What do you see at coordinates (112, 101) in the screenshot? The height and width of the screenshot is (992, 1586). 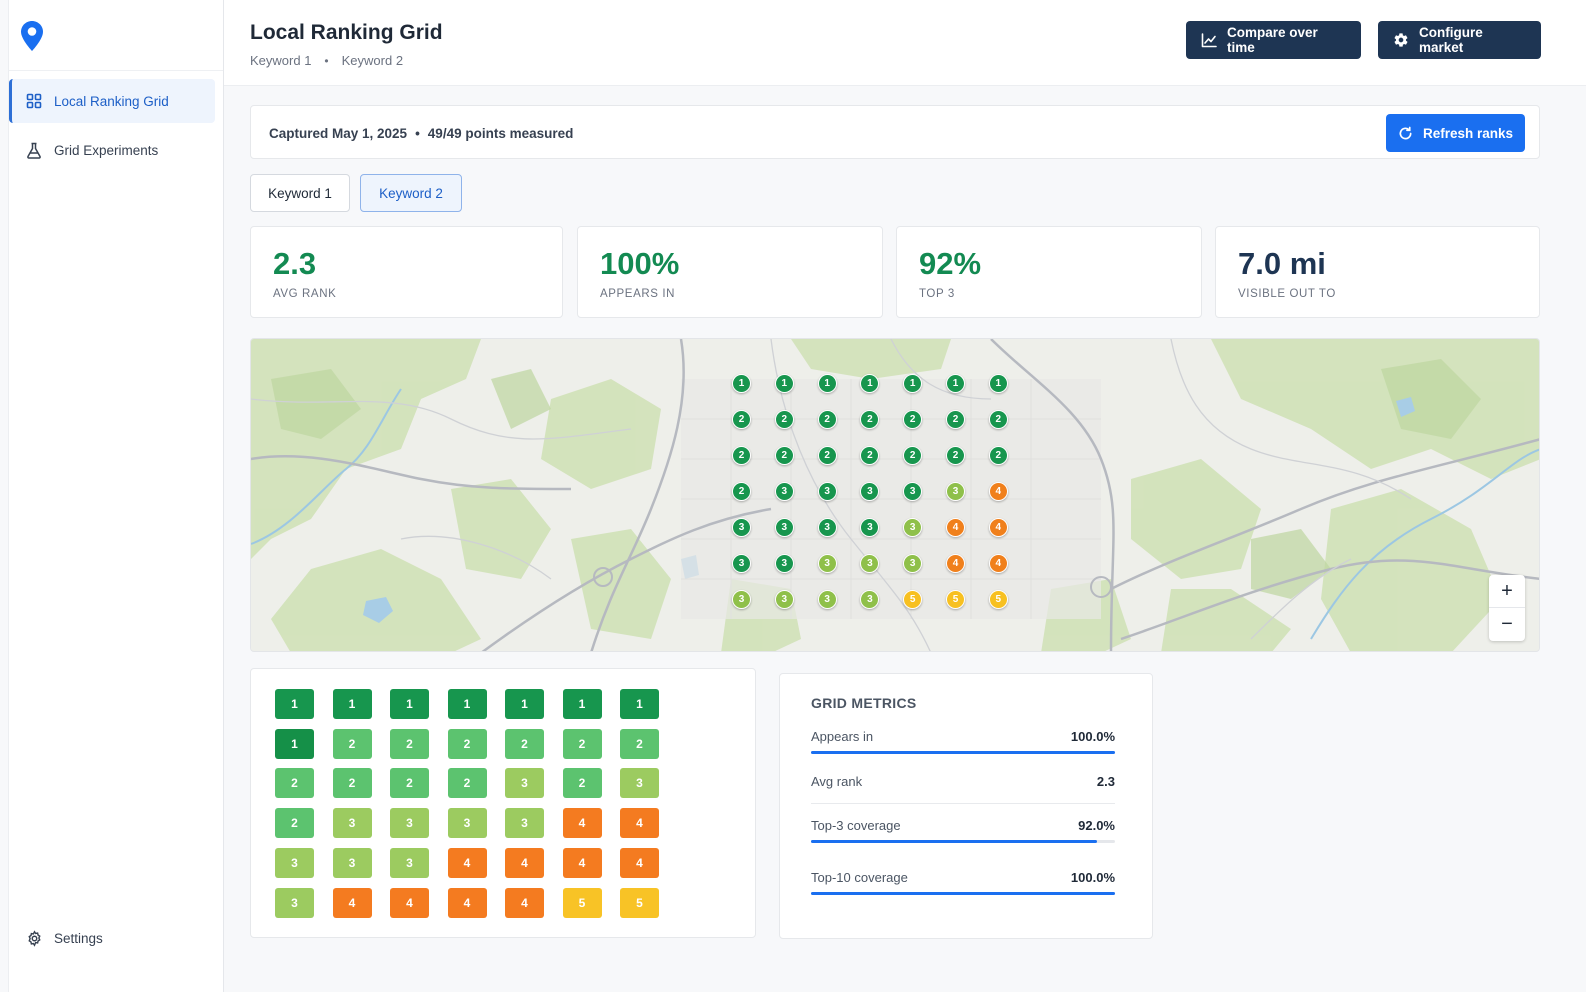 I see `sidebar-item-local-ranking-grid: Local Ranking Grid` at bounding box center [112, 101].